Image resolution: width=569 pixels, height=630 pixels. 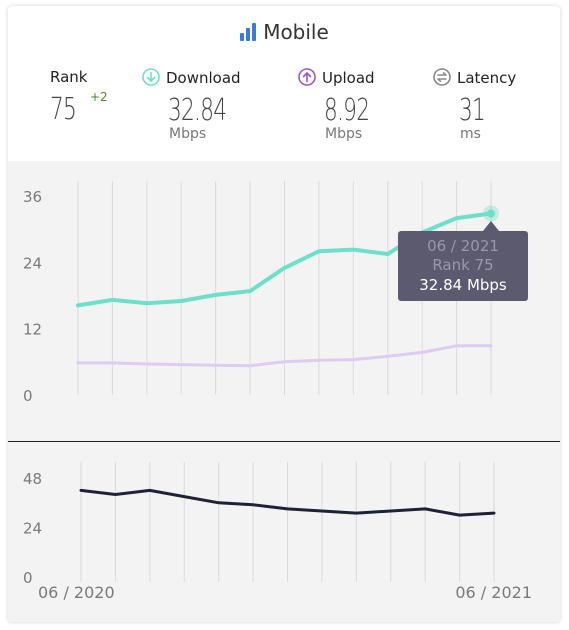 What do you see at coordinates (344, 134) in the screenshot?
I see `upload-unit: Mbps` at bounding box center [344, 134].